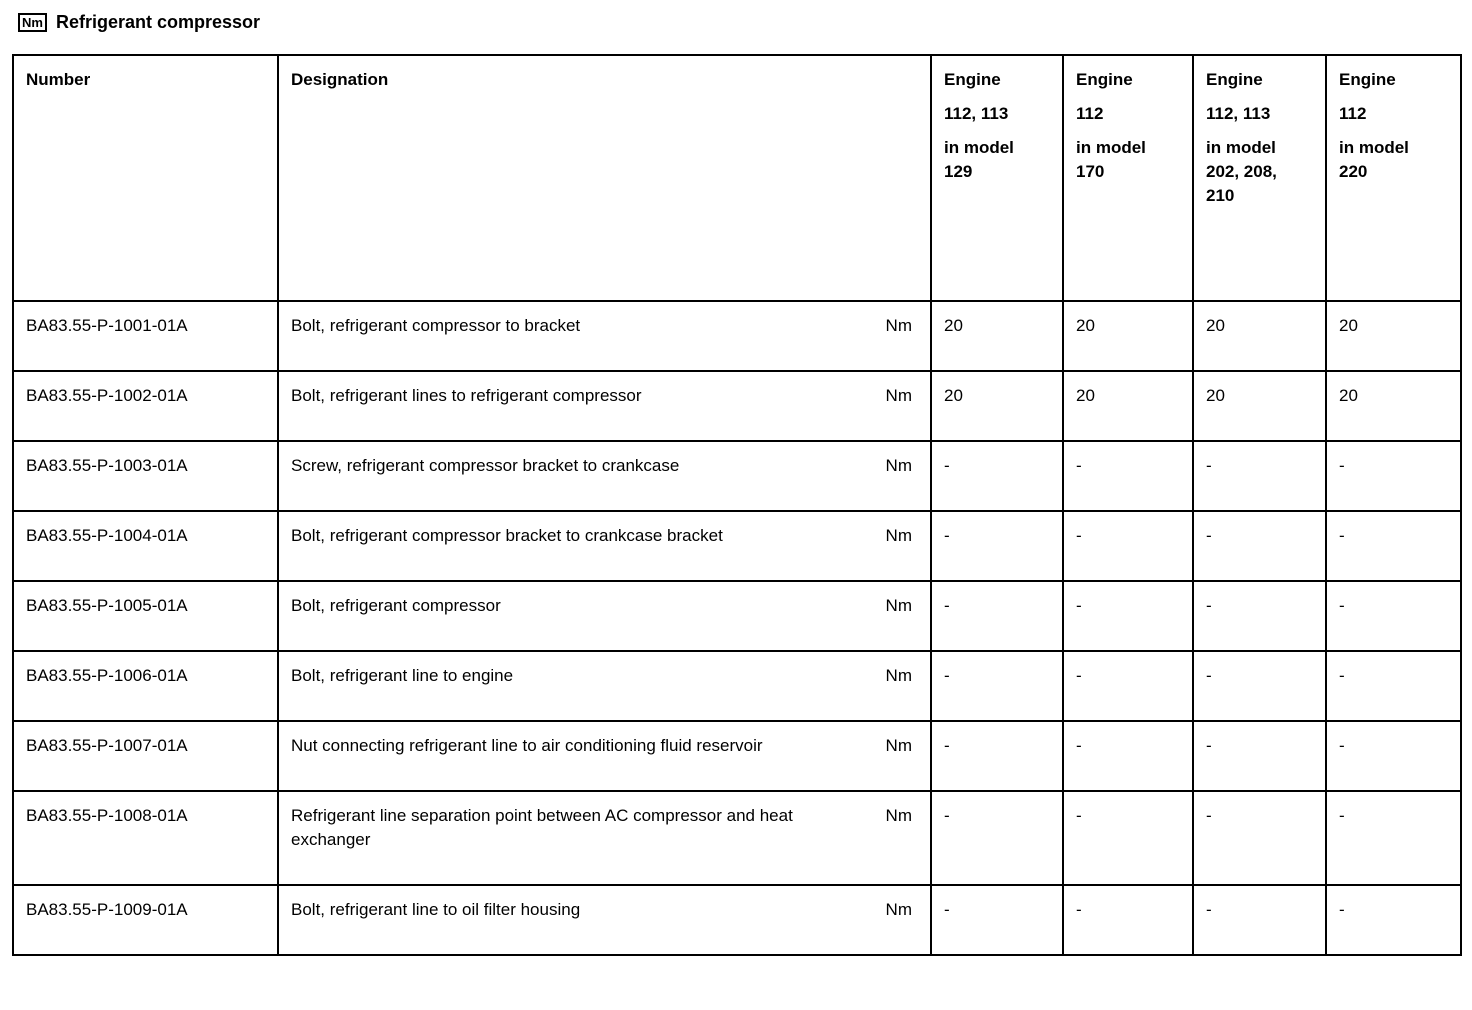  What do you see at coordinates (145, 686) in the screenshot?
I see `row-number: BA83.55-P-1006-01A` at bounding box center [145, 686].